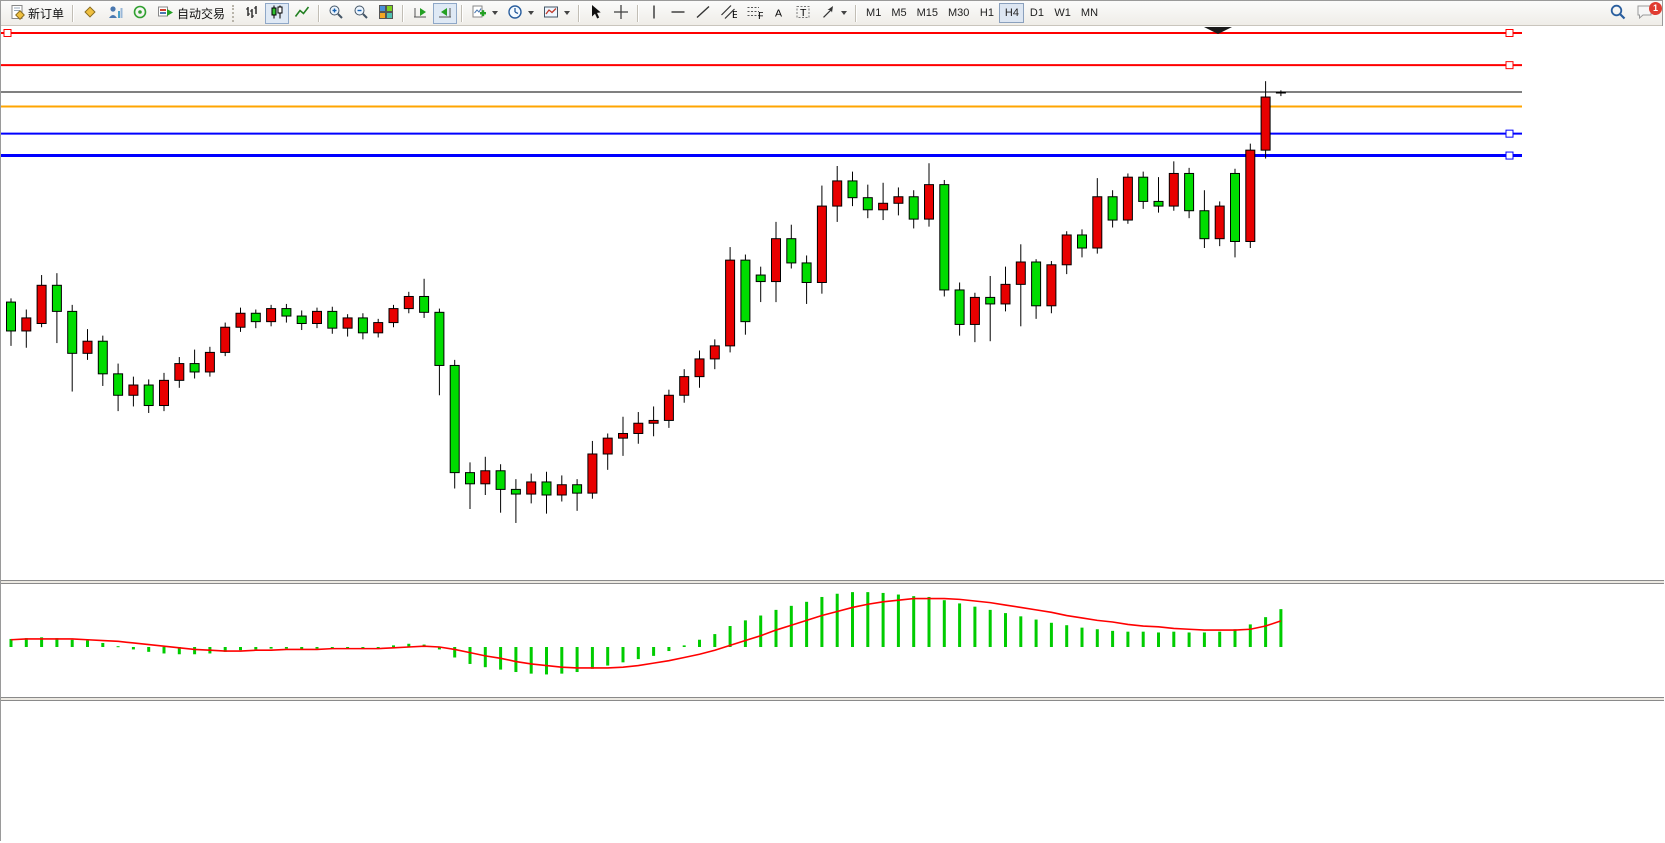  I want to click on navigator-button, so click(140, 13).